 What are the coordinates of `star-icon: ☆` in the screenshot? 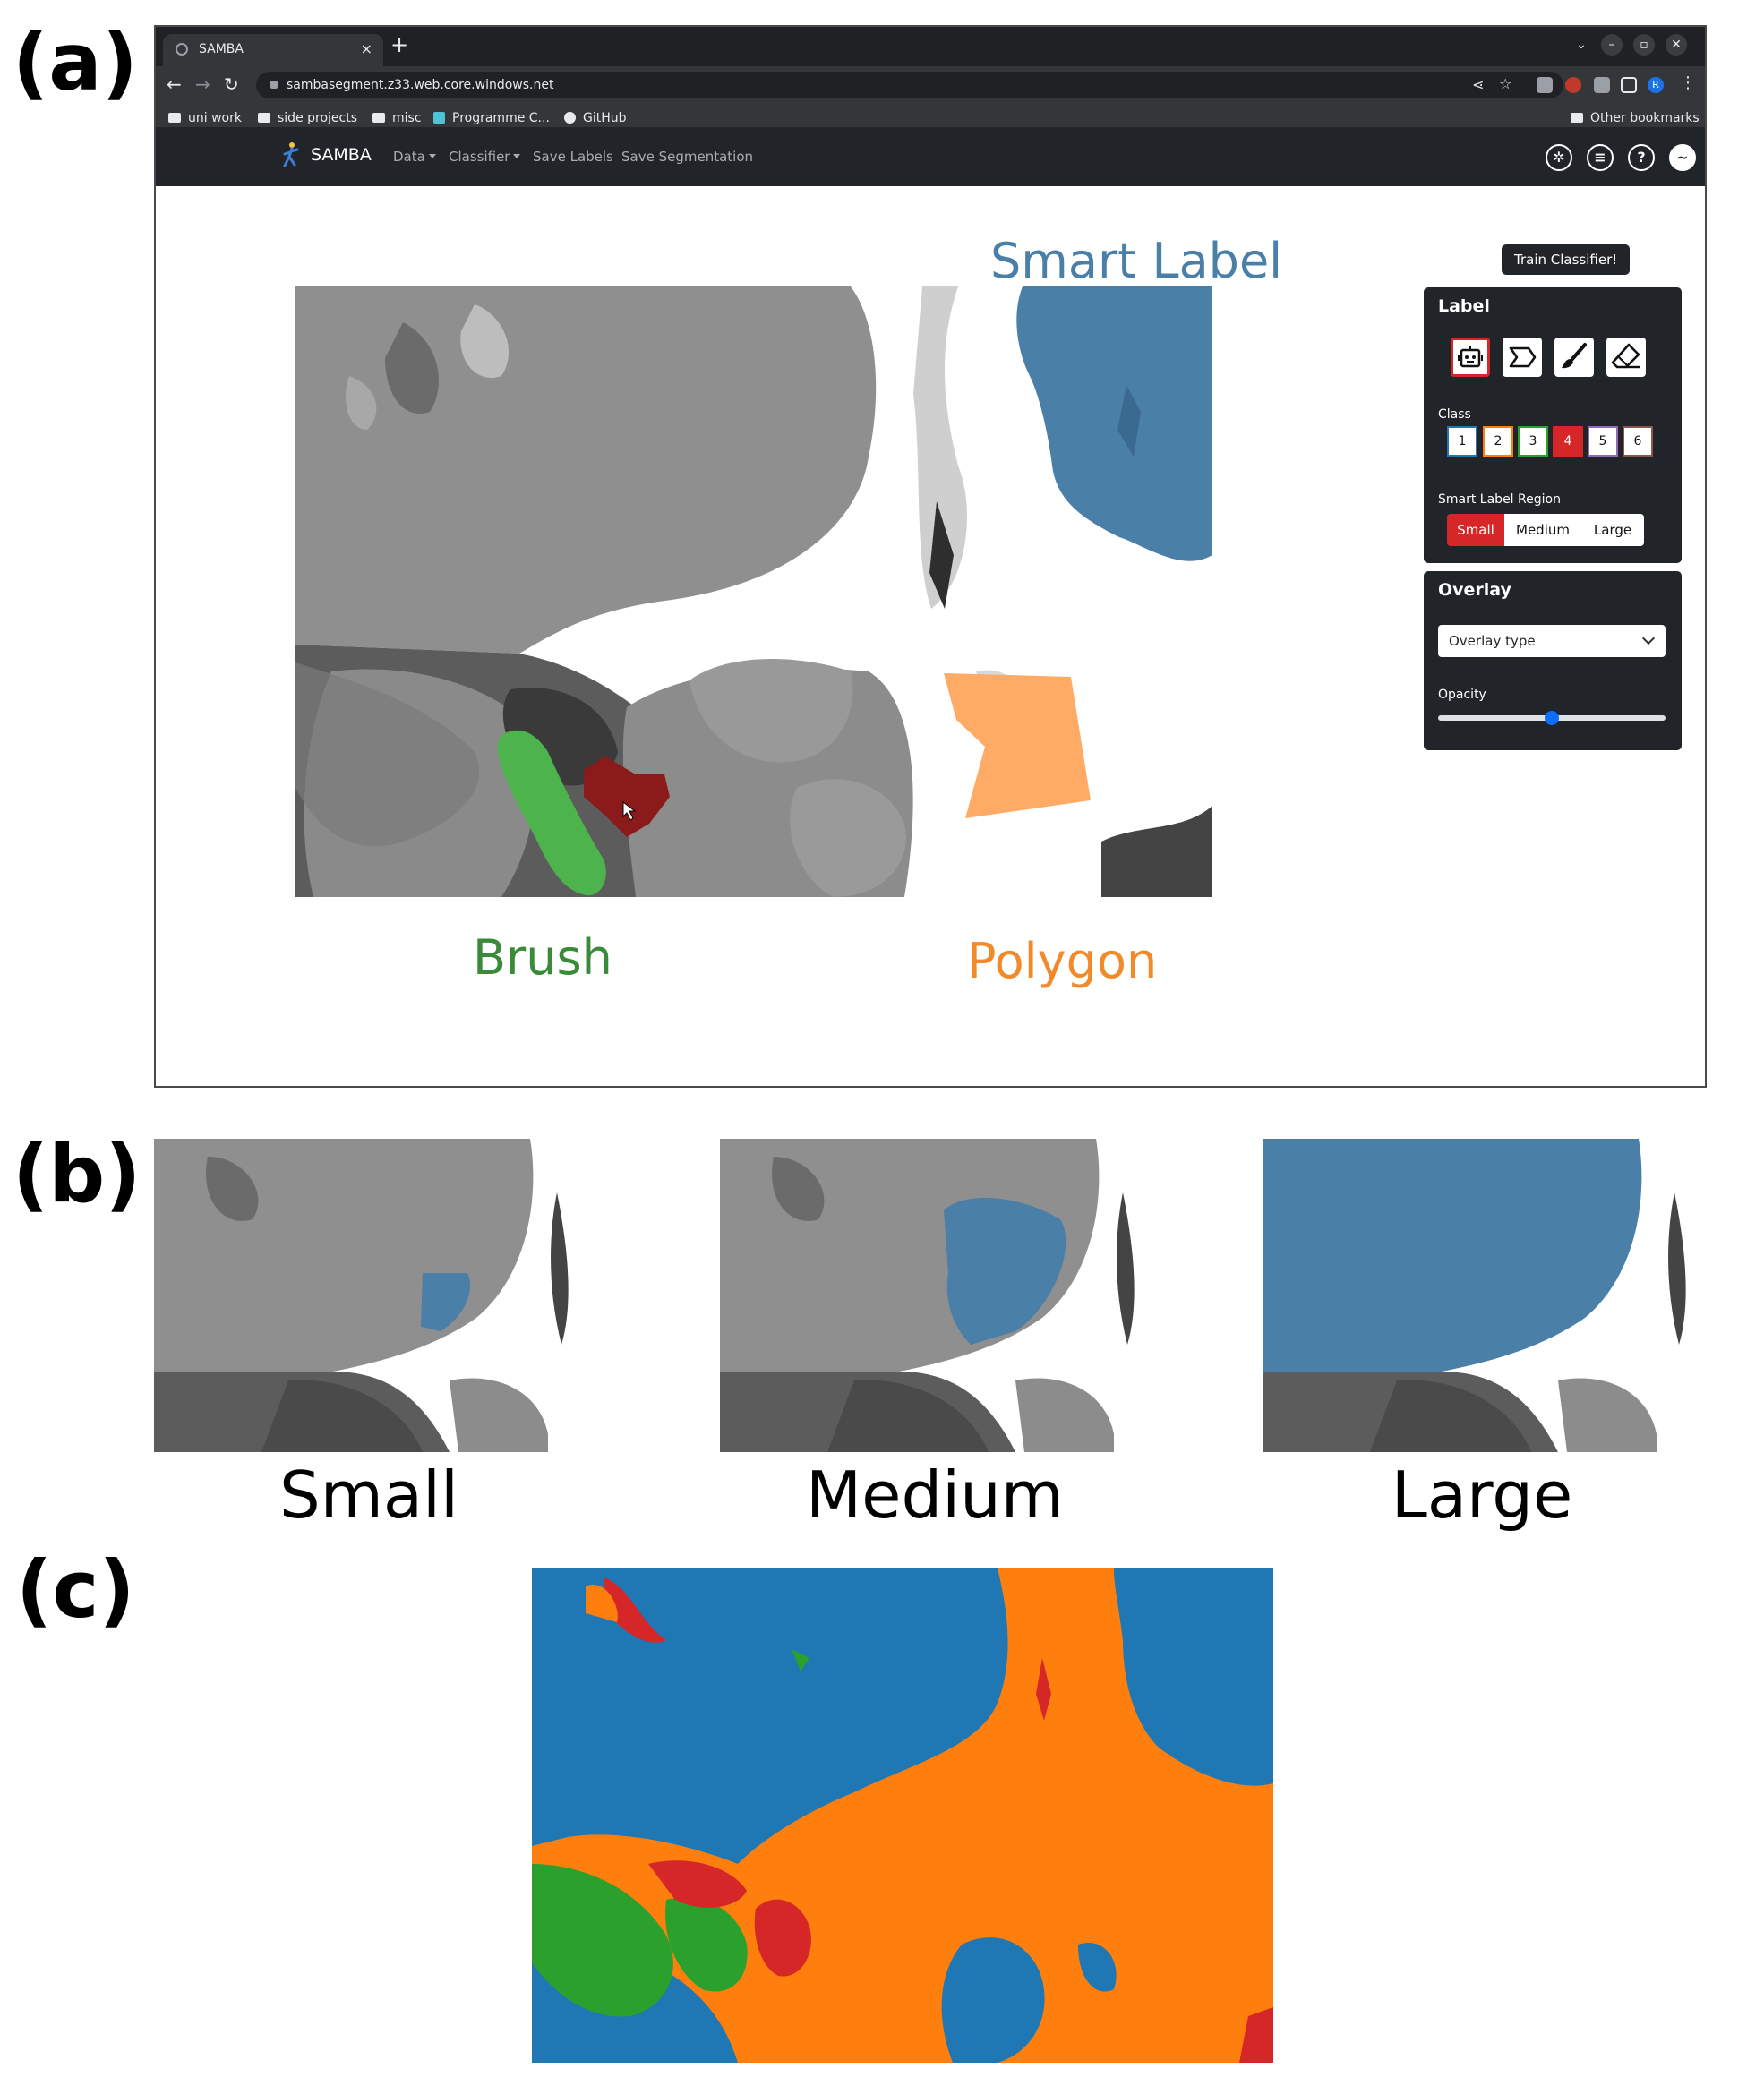 It's located at (1506, 83).